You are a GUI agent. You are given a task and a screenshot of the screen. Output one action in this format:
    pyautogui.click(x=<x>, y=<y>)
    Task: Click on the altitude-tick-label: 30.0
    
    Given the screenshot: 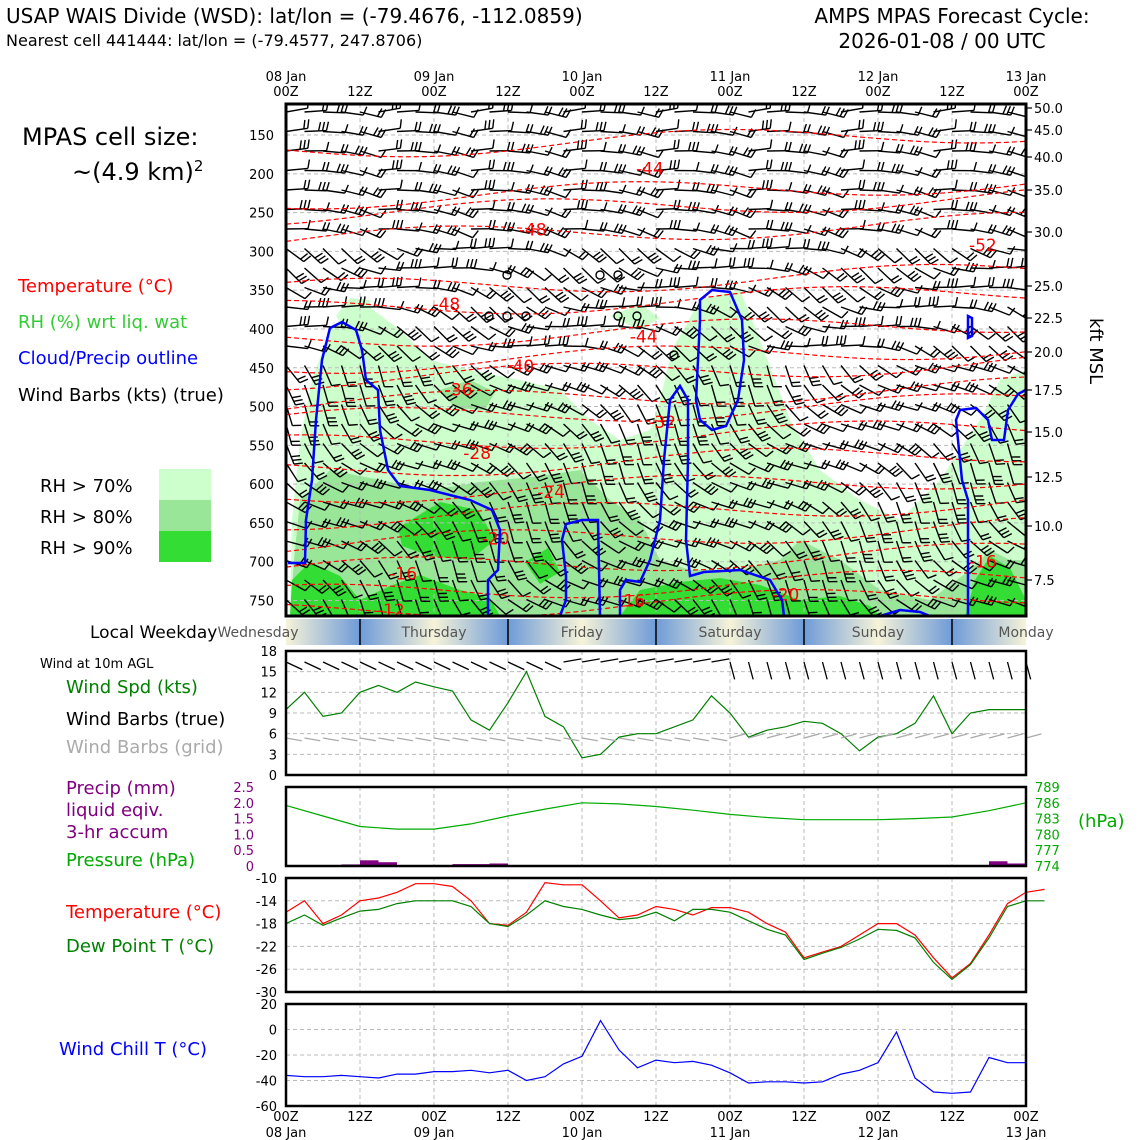 What is the action you would take?
    pyautogui.click(x=1048, y=233)
    